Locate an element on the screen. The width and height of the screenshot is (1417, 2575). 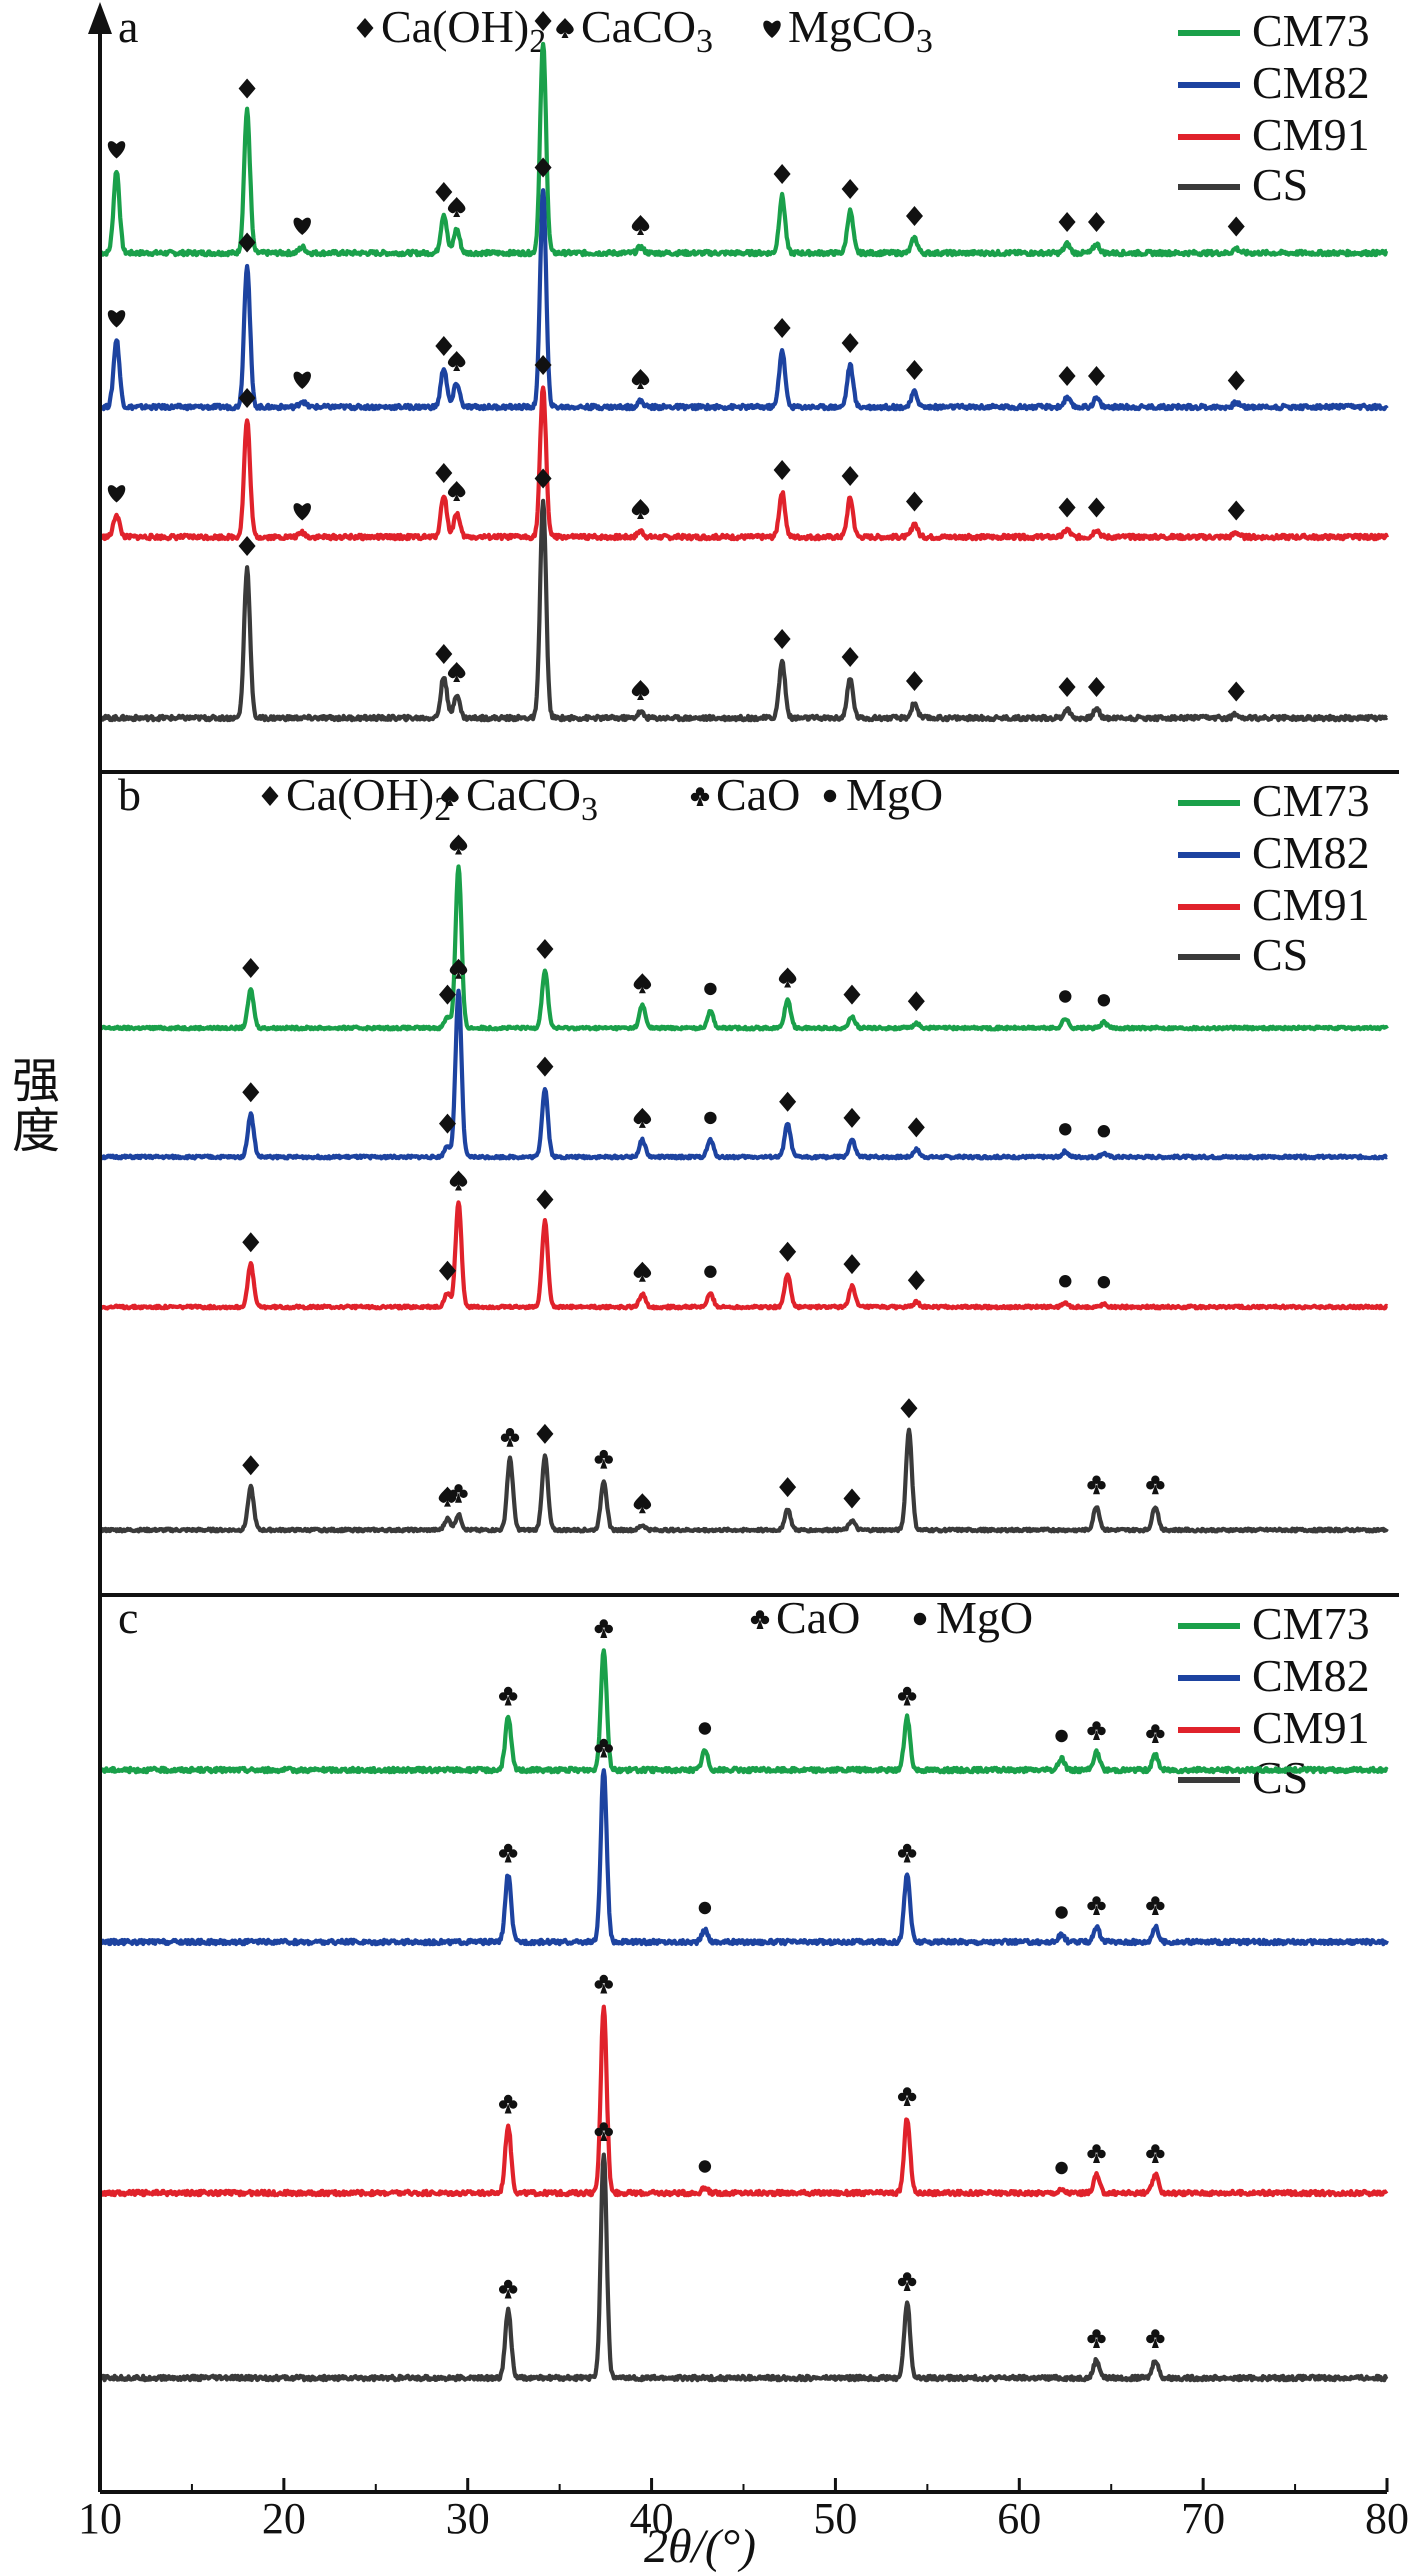
marker-legend-diamond-icon is located at coordinates (365, 28).